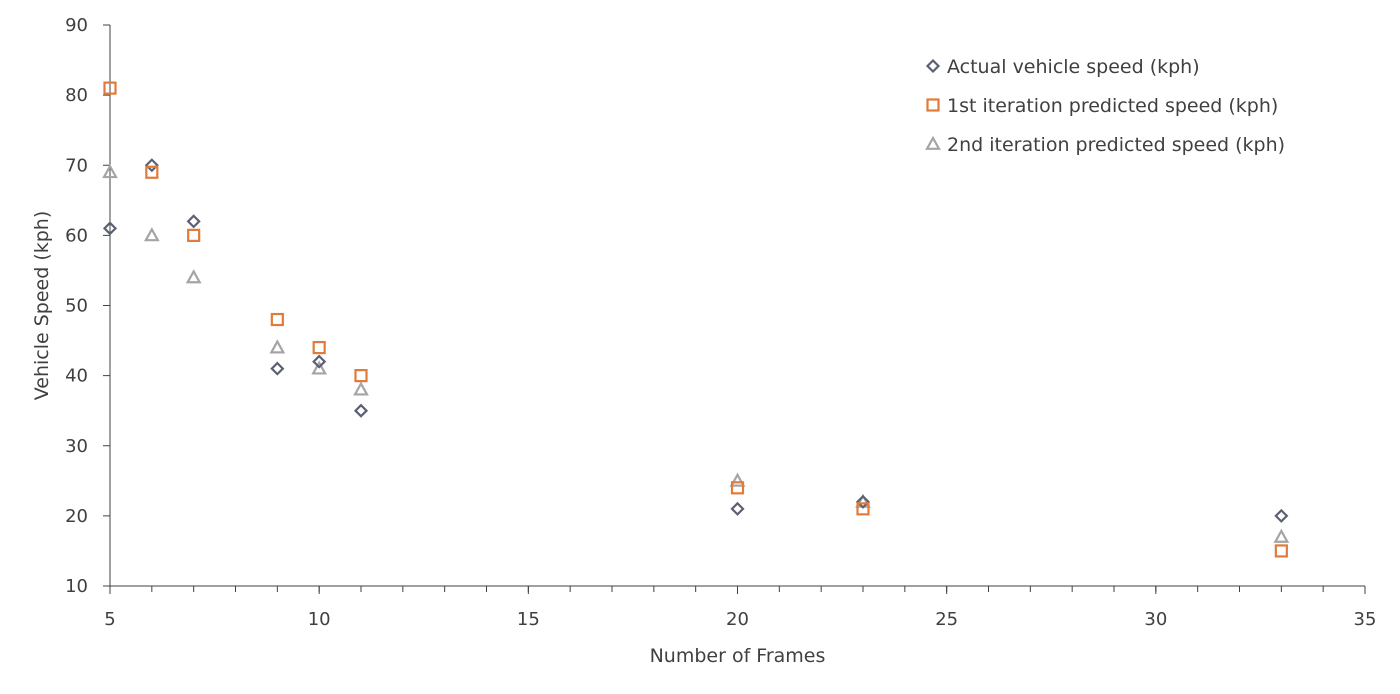 Image resolution: width=1400 pixels, height=694 pixels. I want to click on legend-label: Actual vehicle speed (kph), so click(1073, 67).